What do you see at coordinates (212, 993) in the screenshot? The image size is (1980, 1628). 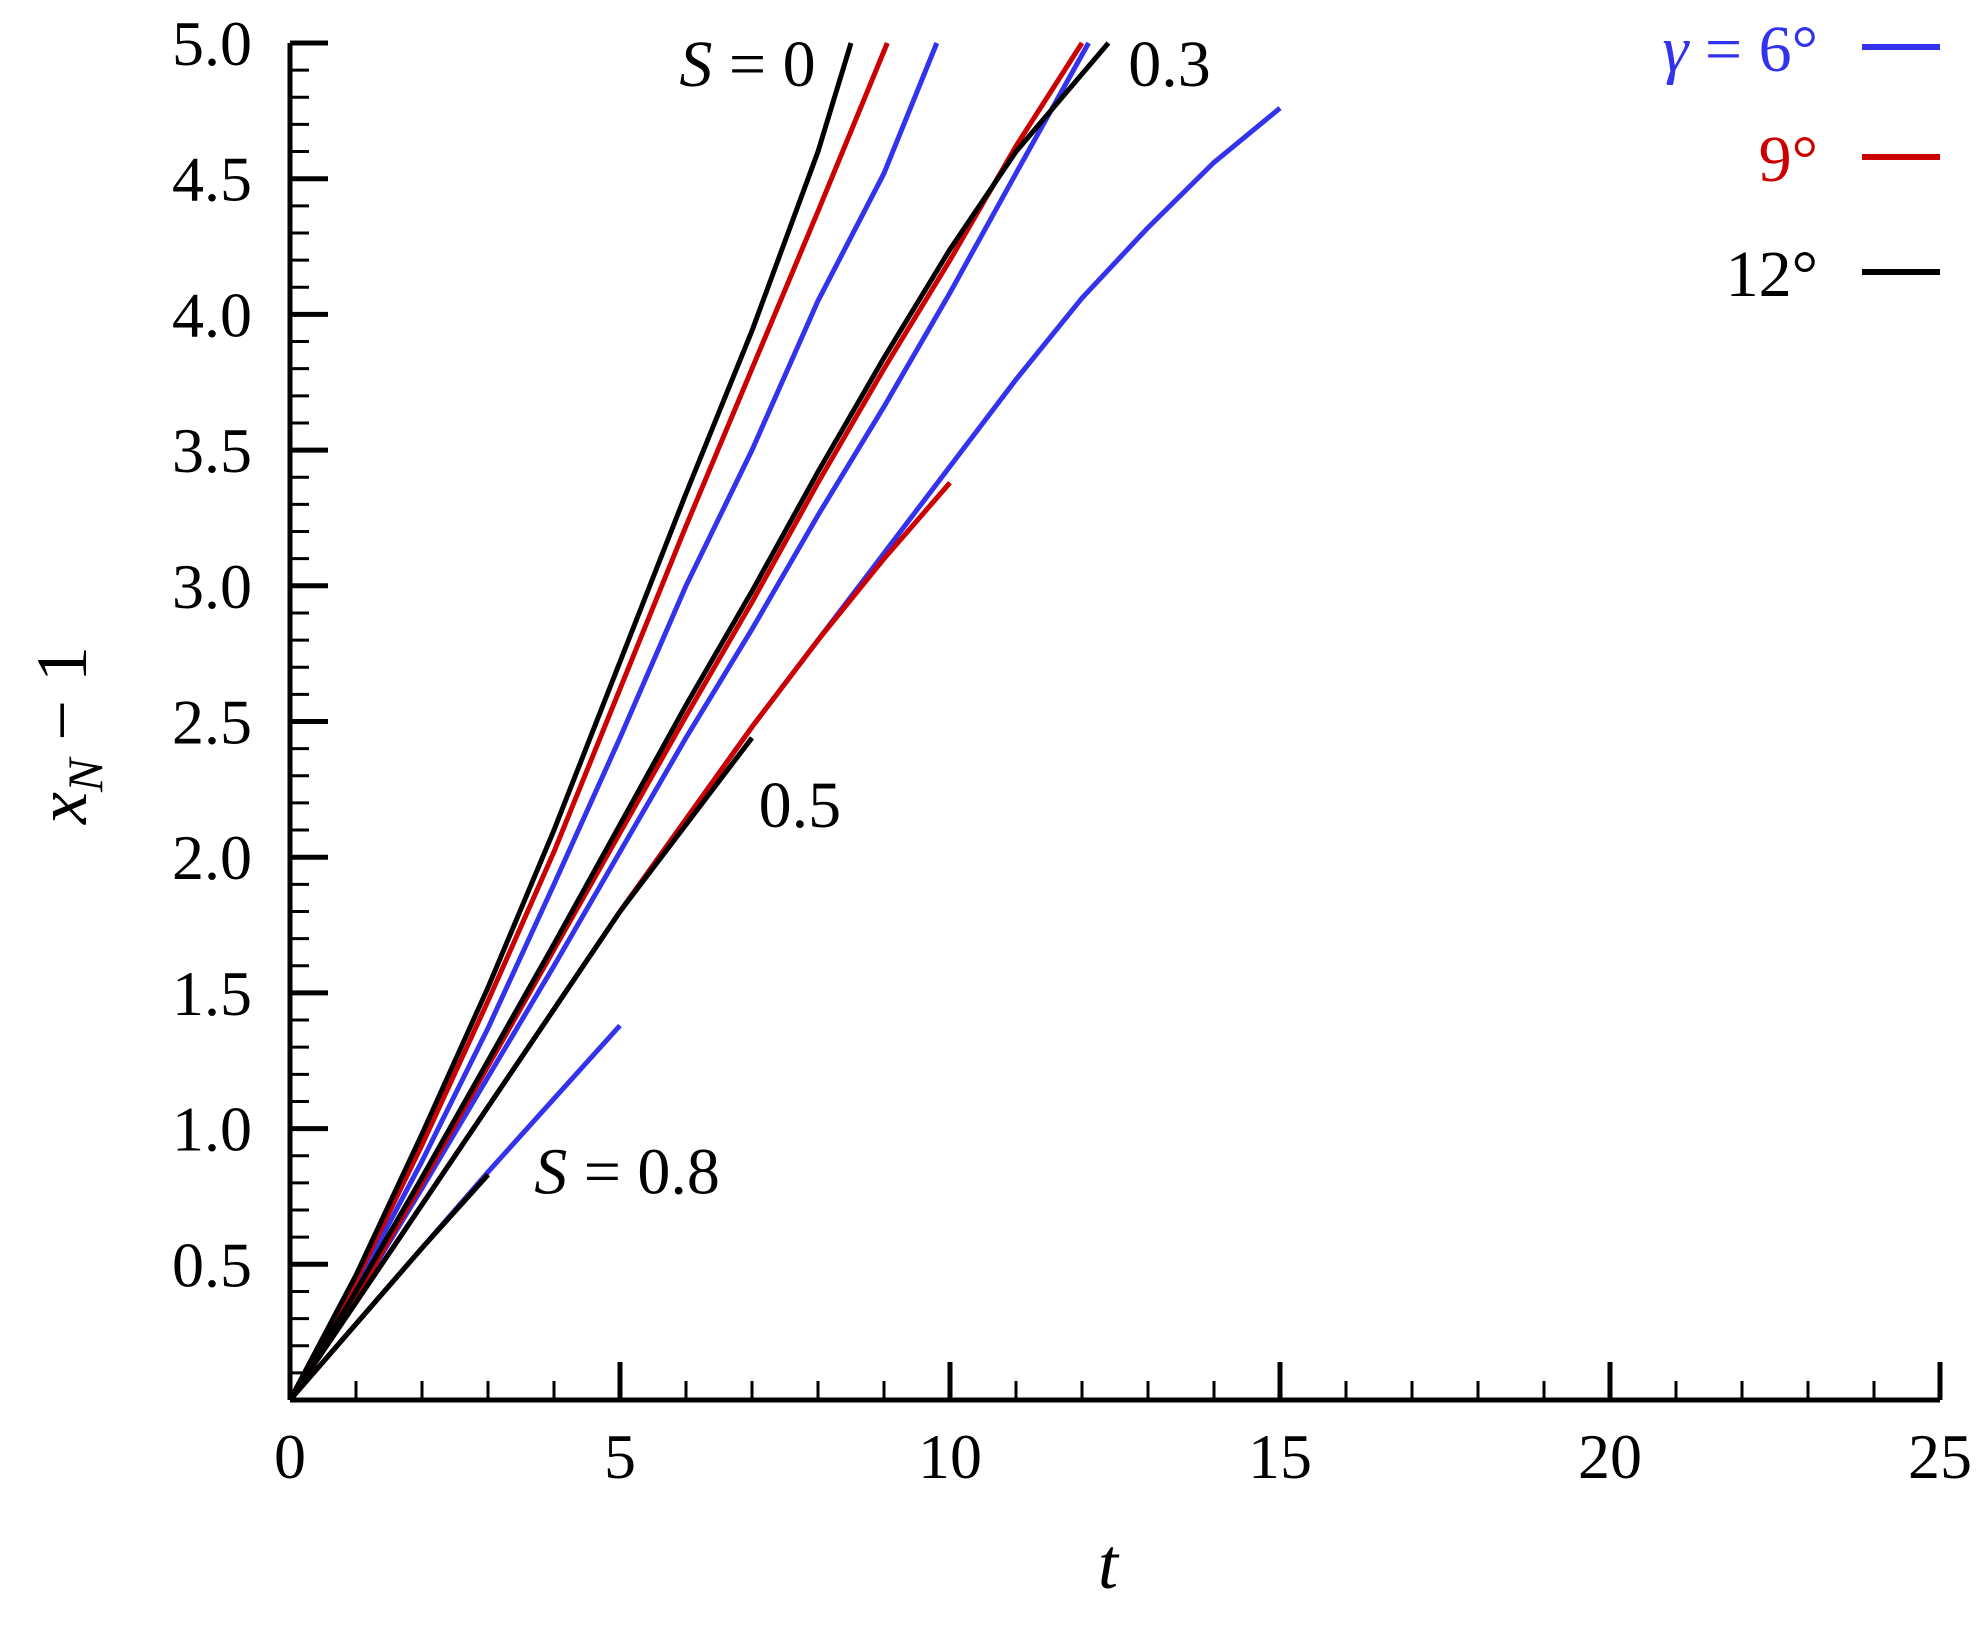 I see `y-tick-label: 1.5` at bounding box center [212, 993].